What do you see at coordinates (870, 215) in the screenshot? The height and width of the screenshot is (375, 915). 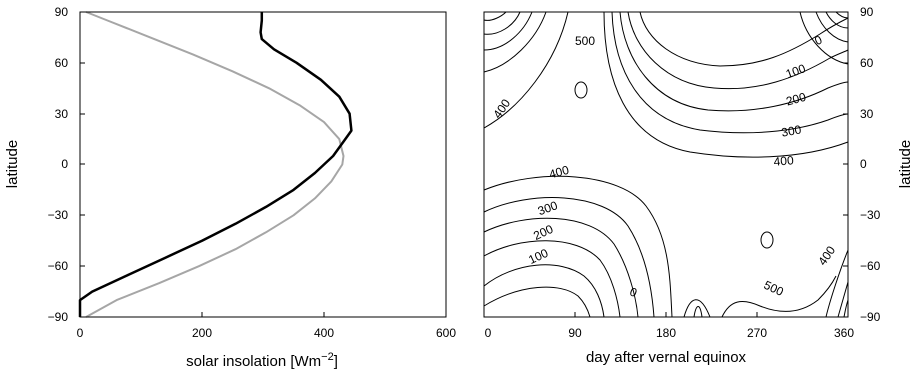 I see `right-ytick-label: −30` at bounding box center [870, 215].